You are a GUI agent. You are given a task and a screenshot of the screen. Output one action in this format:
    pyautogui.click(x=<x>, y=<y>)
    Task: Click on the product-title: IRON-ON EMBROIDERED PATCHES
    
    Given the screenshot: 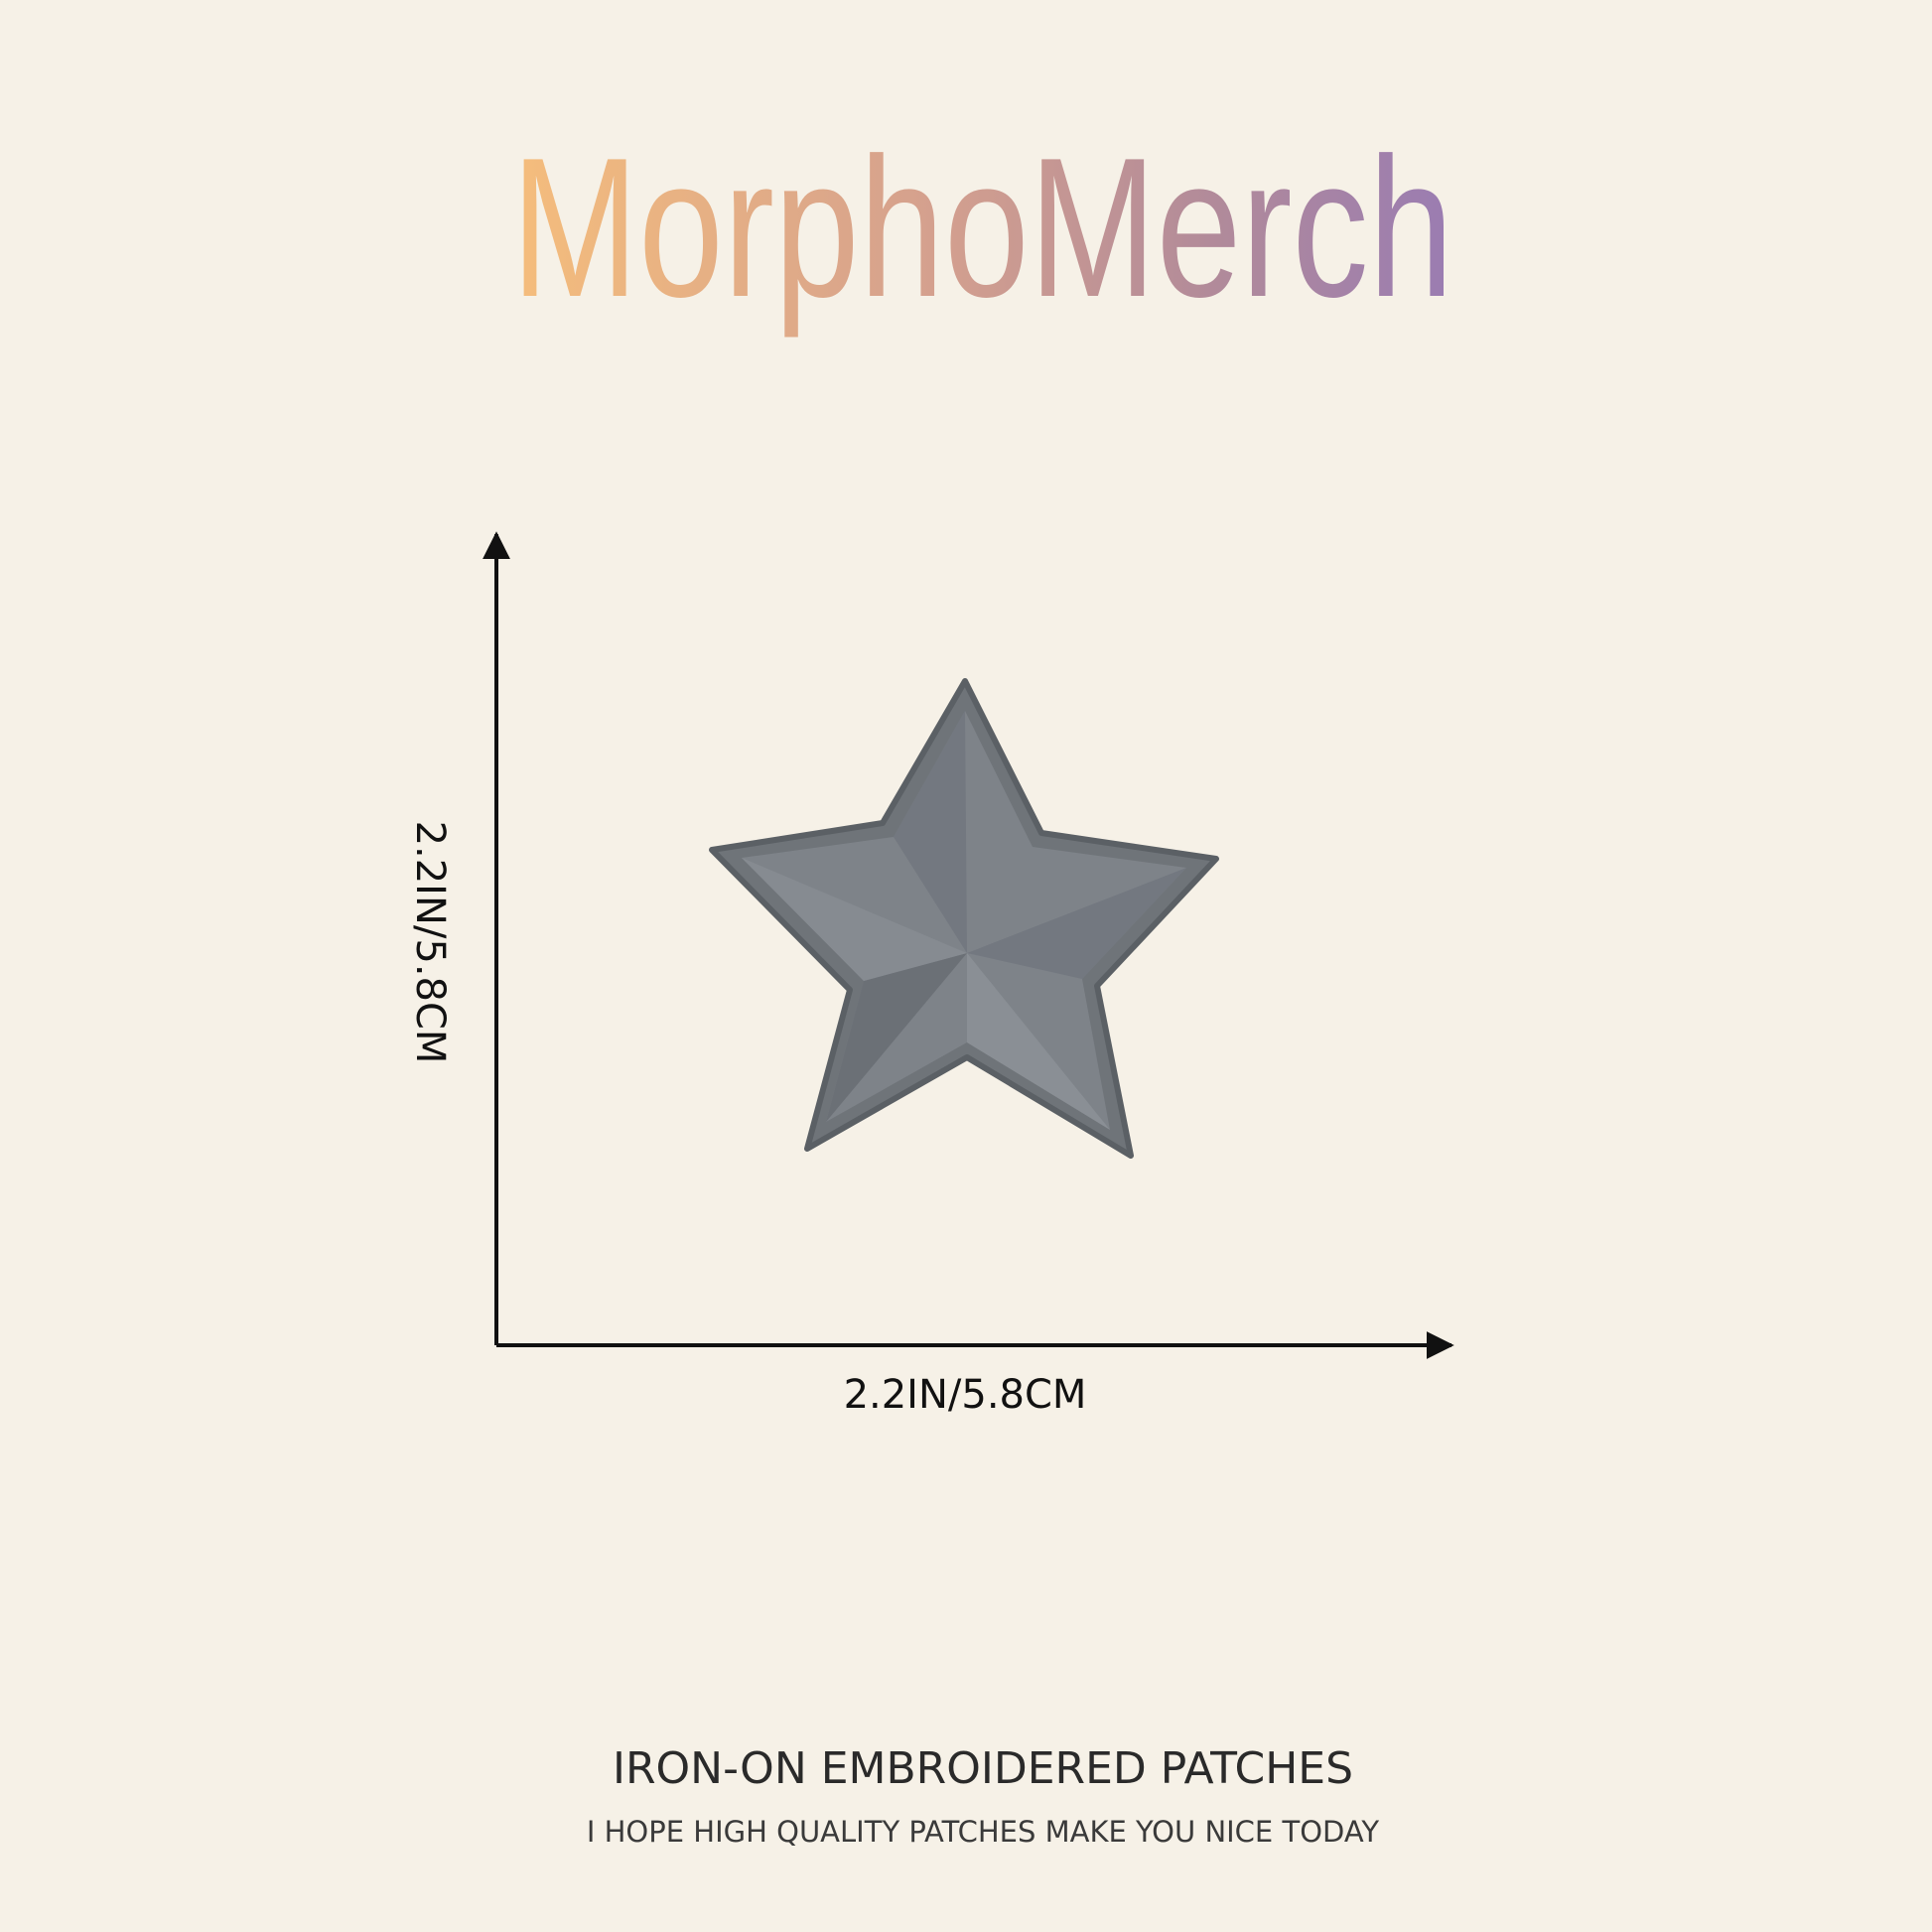 What is the action you would take?
    pyautogui.click(x=983, y=1769)
    